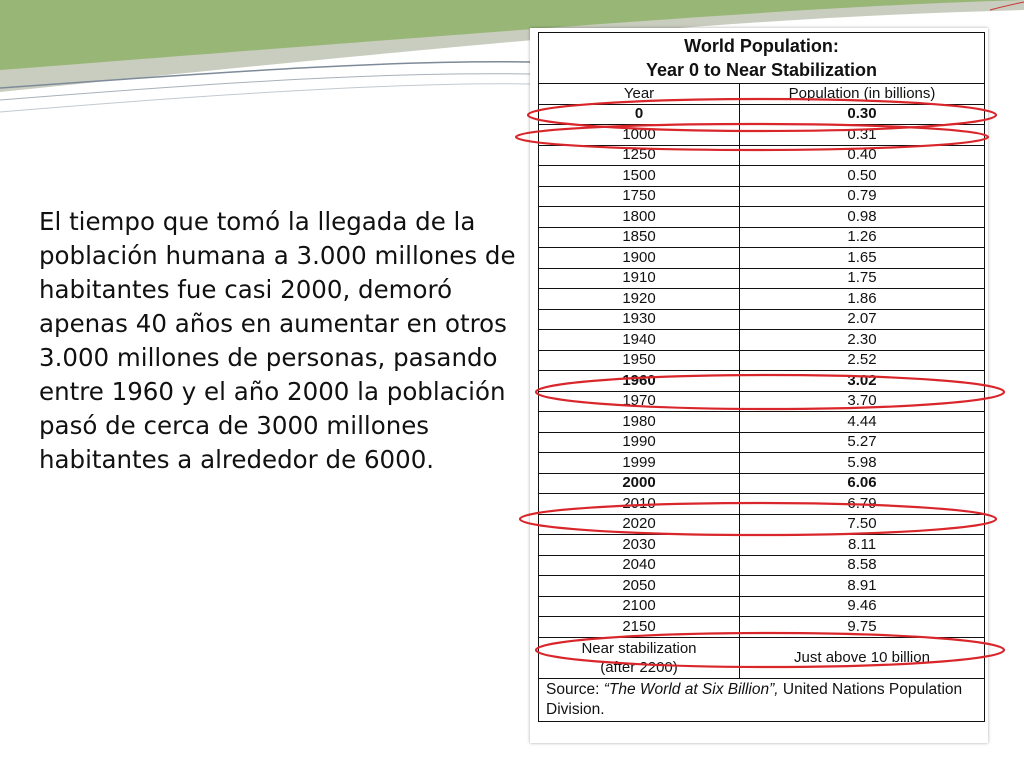  Describe the element at coordinates (761, 70) in the screenshot. I see `table-title-line2: Year 0 to Near Stabilization` at that location.